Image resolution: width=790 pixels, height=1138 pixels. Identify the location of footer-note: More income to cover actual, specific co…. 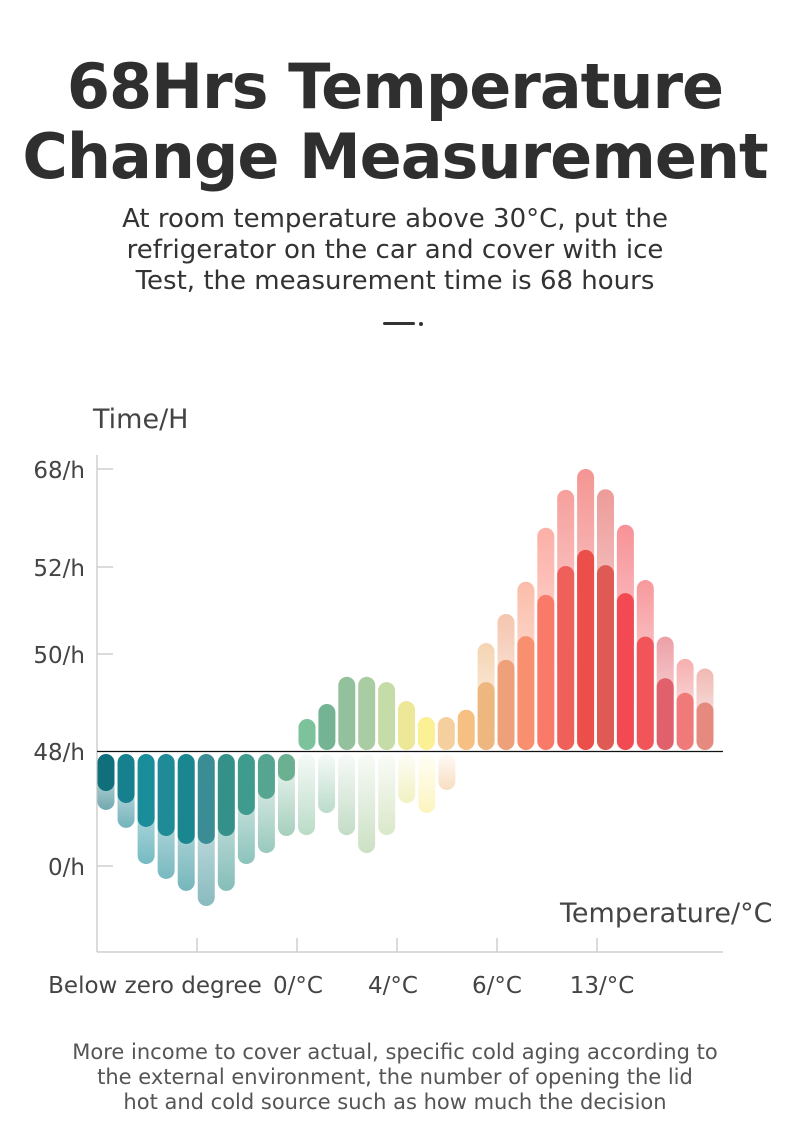
(395, 1077).